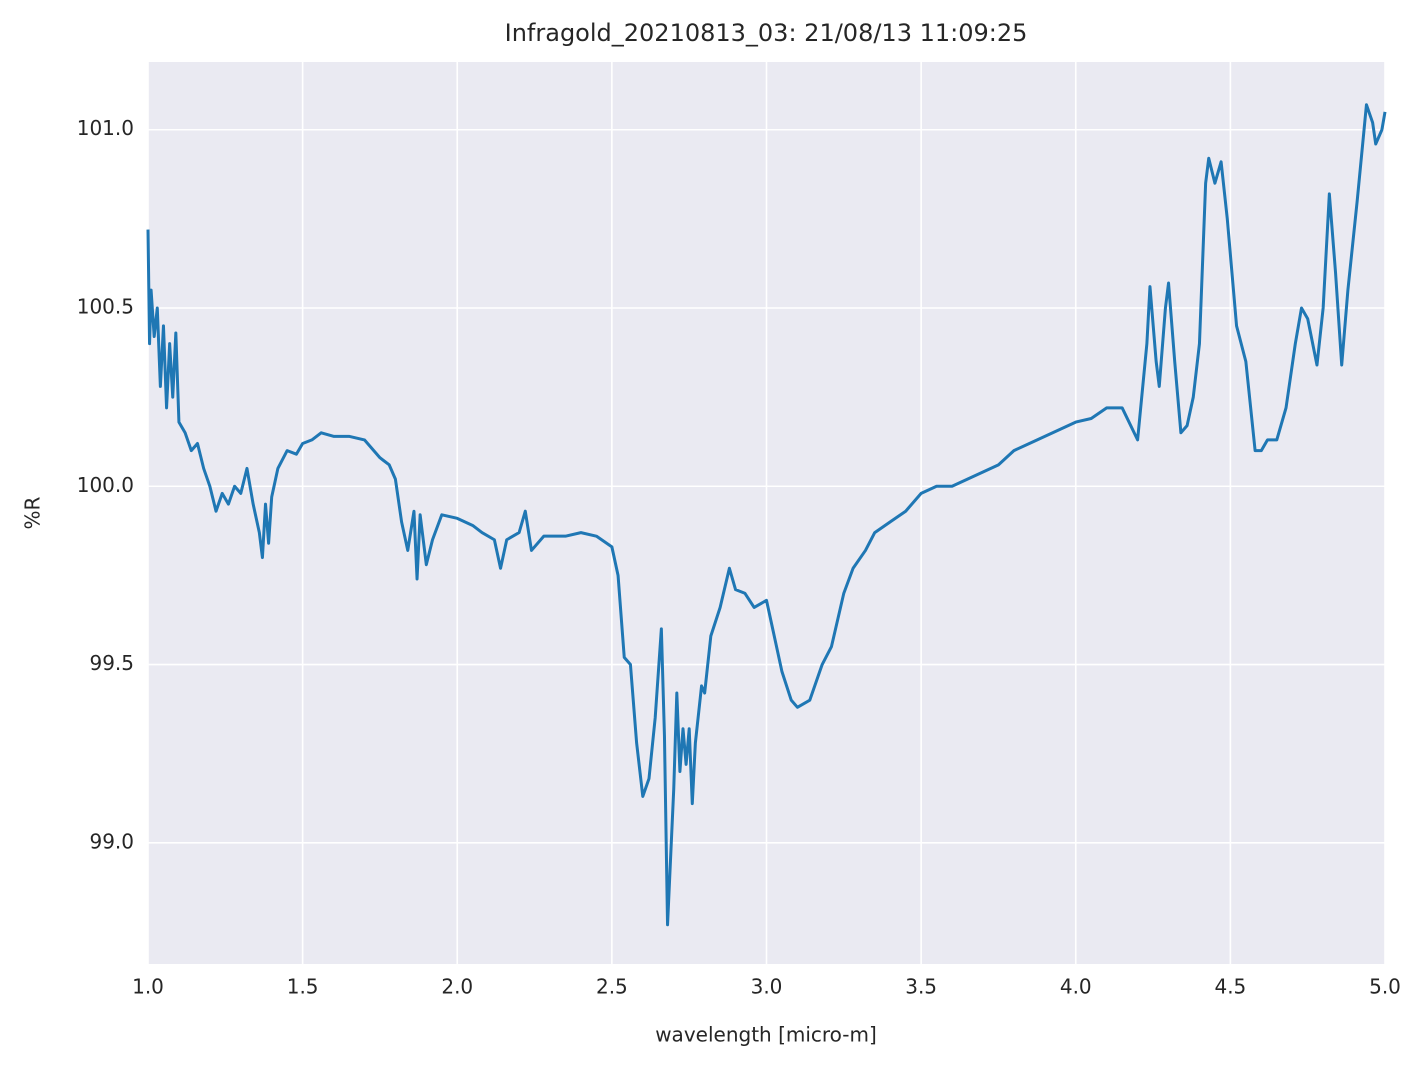  What do you see at coordinates (766, 1035) in the screenshot?
I see `x-axis-label: wavelength [micro-m]` at bounding box center [766, 1035].